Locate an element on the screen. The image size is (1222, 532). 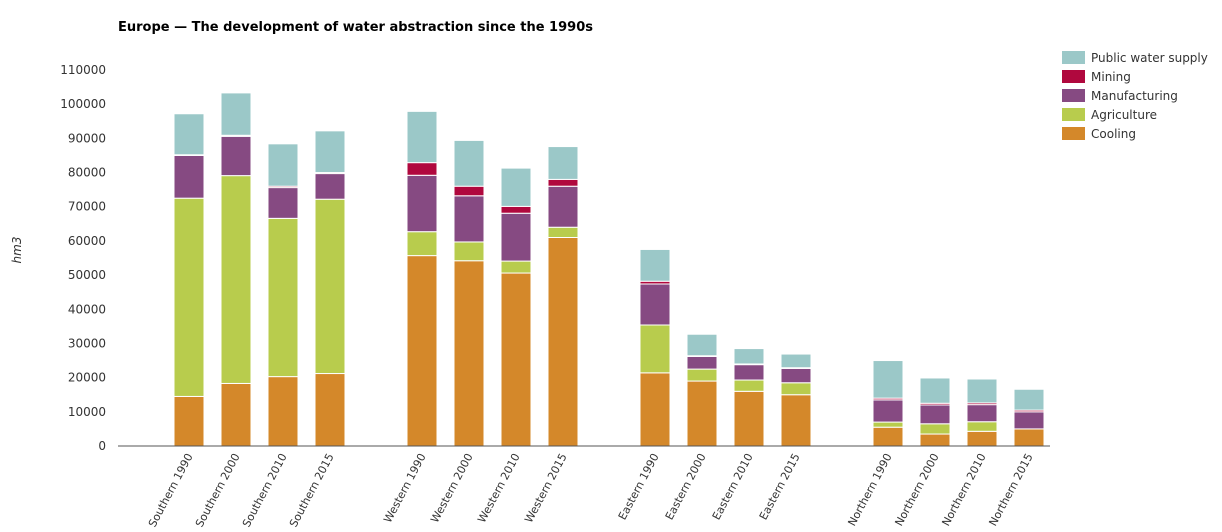
x-tick-label: Northern 1990 is located at coordinates (869, 489).